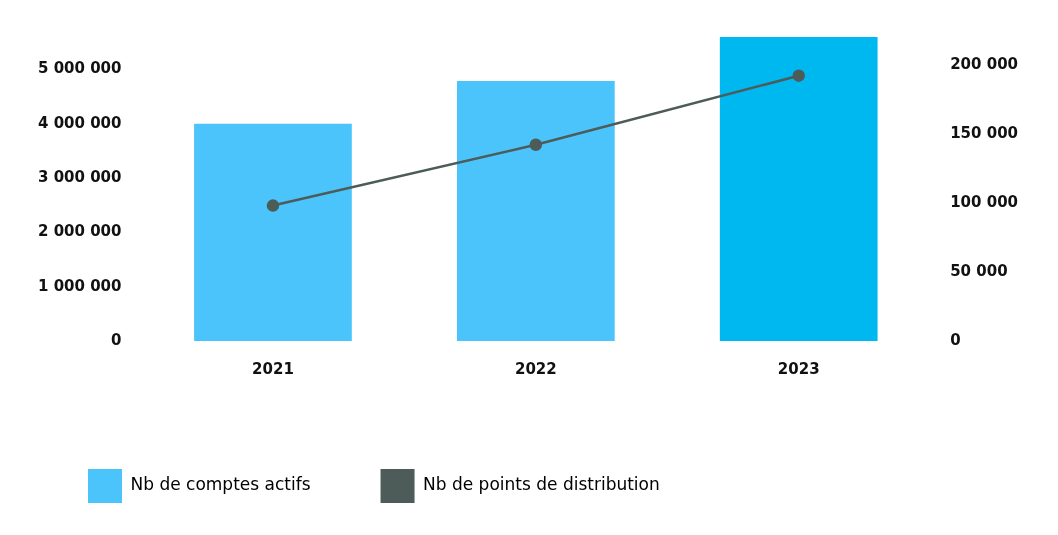  I want to click on x-tick-label: 2022, so click(535, 368).